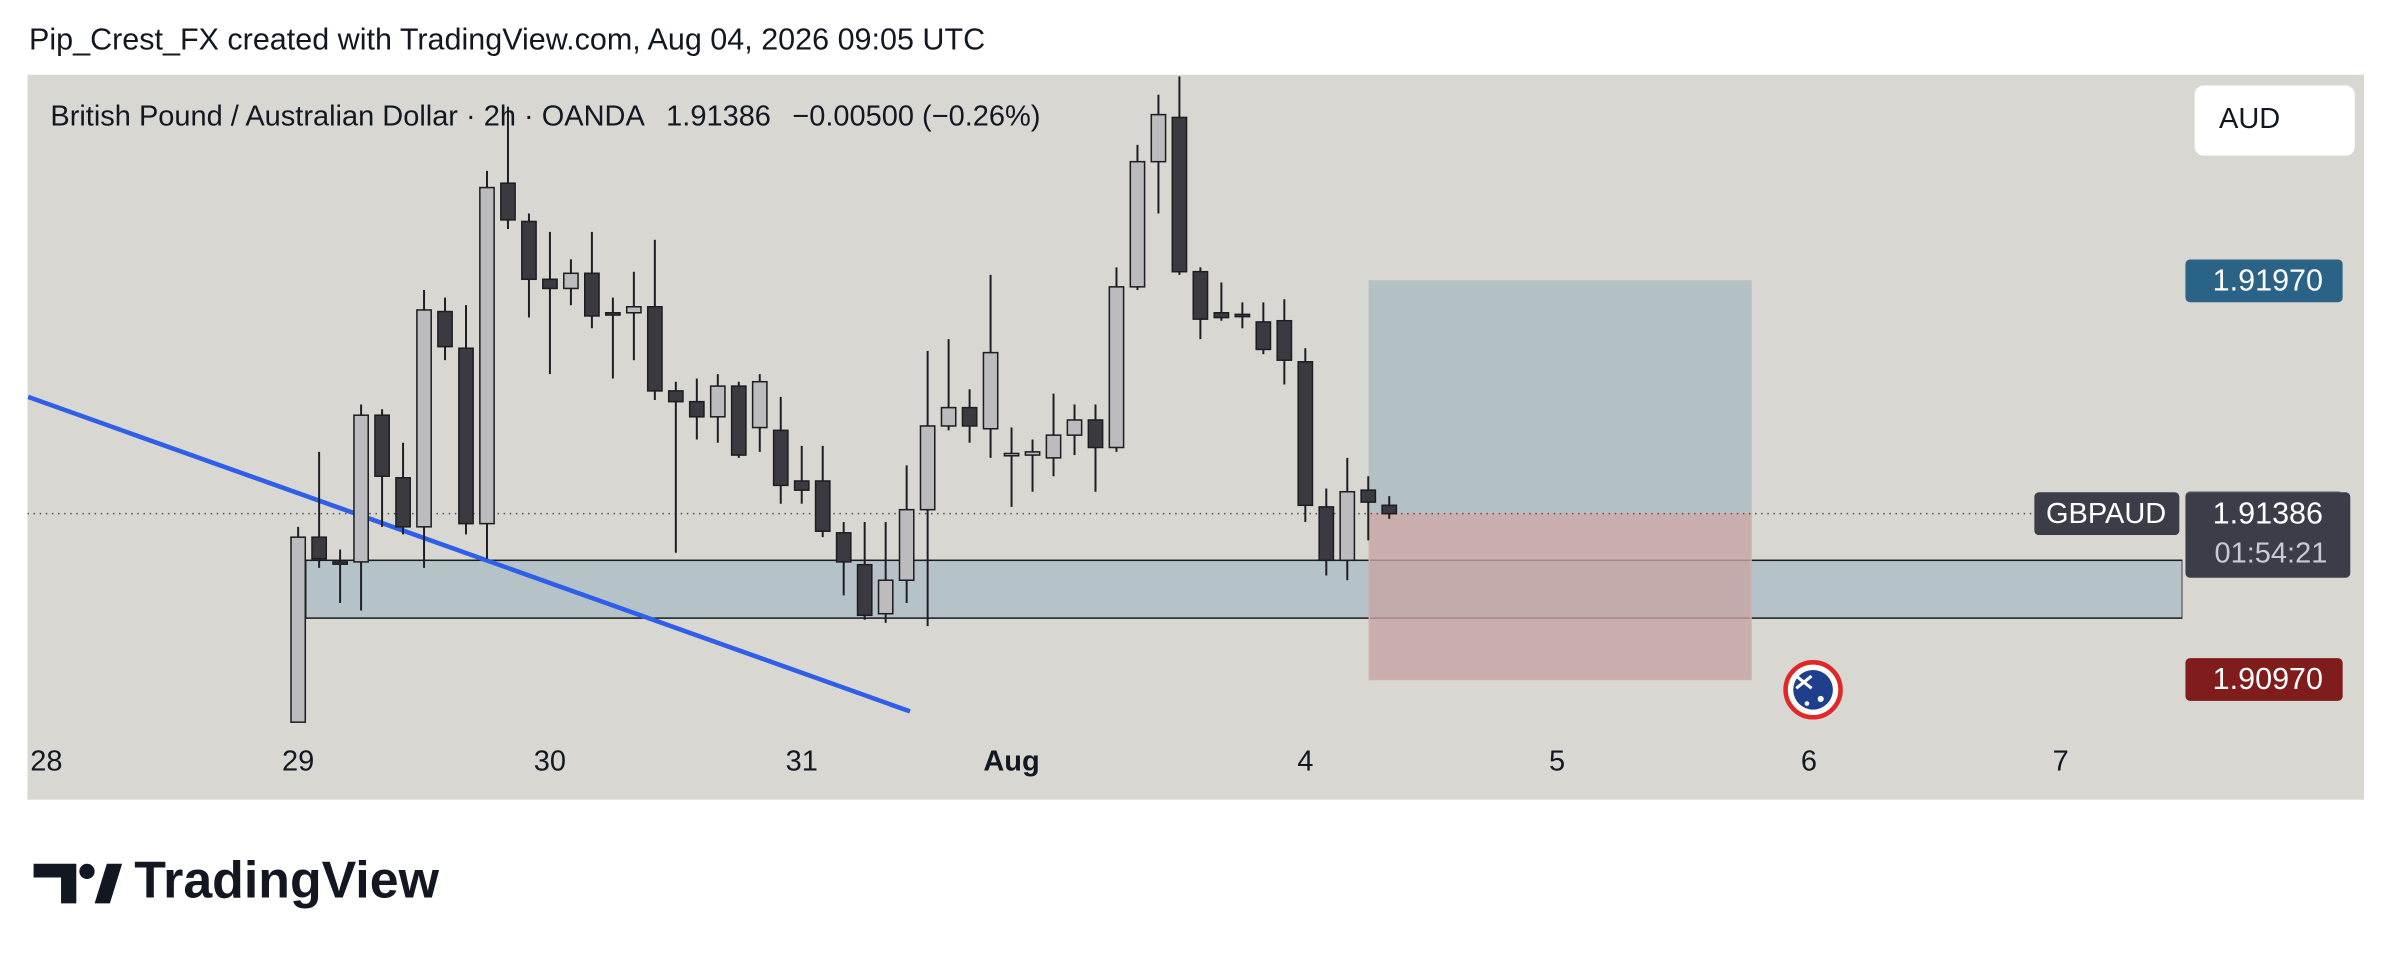 The image size is (2393, 966). Describe the element at coordinates (298, 762) in the screenshot. I see `x-tick-label: 29` at that location.